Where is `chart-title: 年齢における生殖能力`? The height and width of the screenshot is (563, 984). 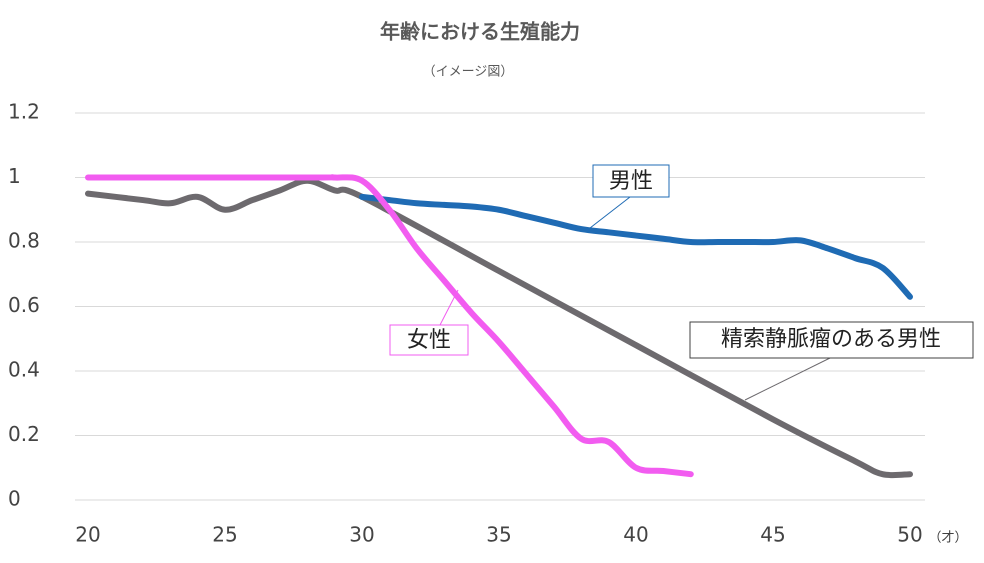 chart-title: 年齢における生殖能力 is located at coordinates (480, 32).